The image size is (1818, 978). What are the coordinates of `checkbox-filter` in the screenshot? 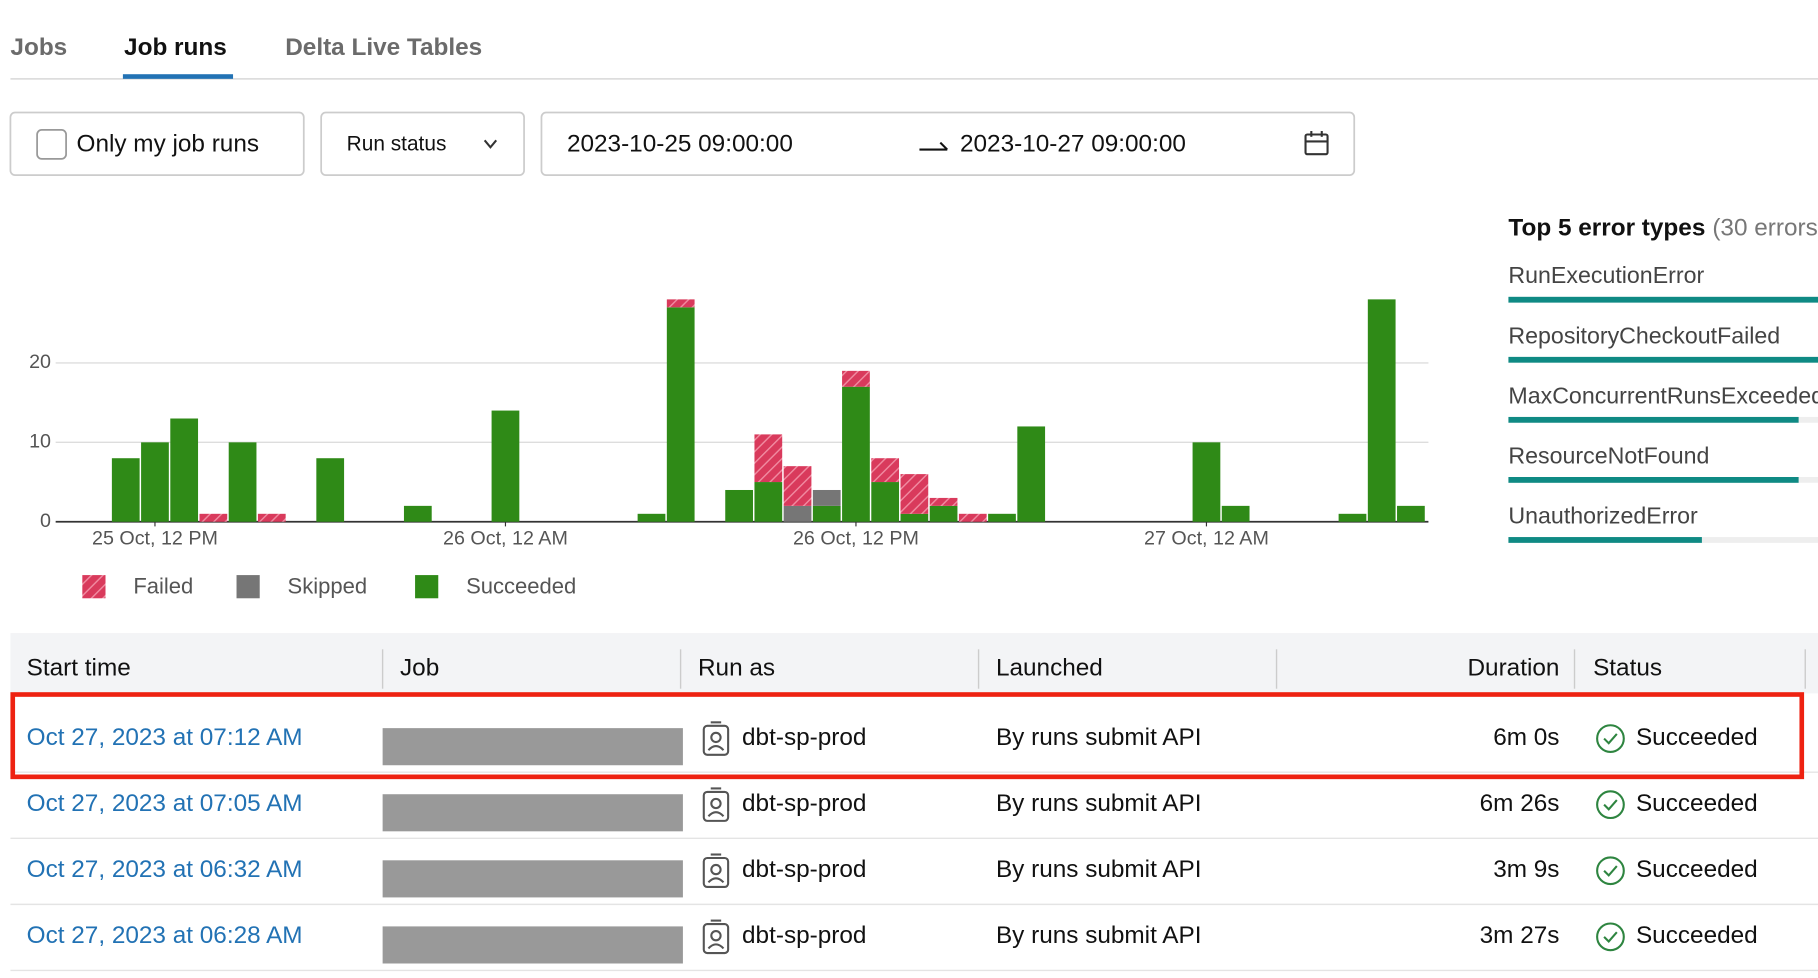 It's located at (157, 143).